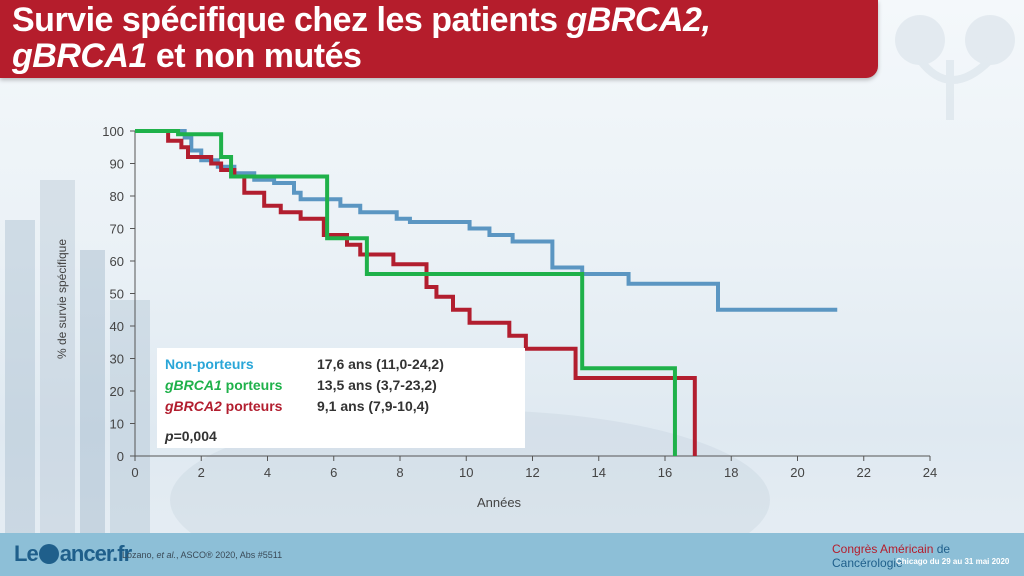  I want to click on footer-bar, so click(512, 554).